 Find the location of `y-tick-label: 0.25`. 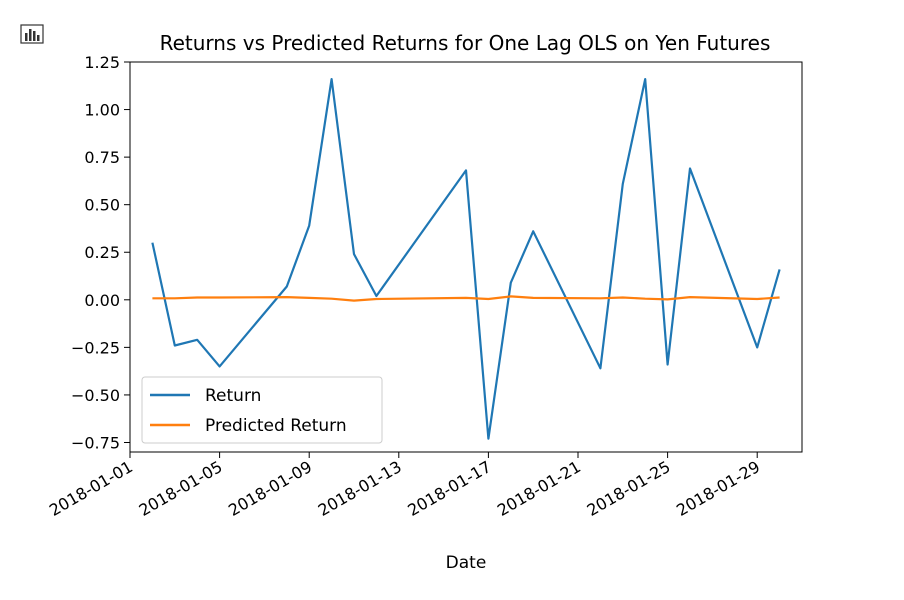

y-tick-label: 0.25 is located at coordinates (102, 252).